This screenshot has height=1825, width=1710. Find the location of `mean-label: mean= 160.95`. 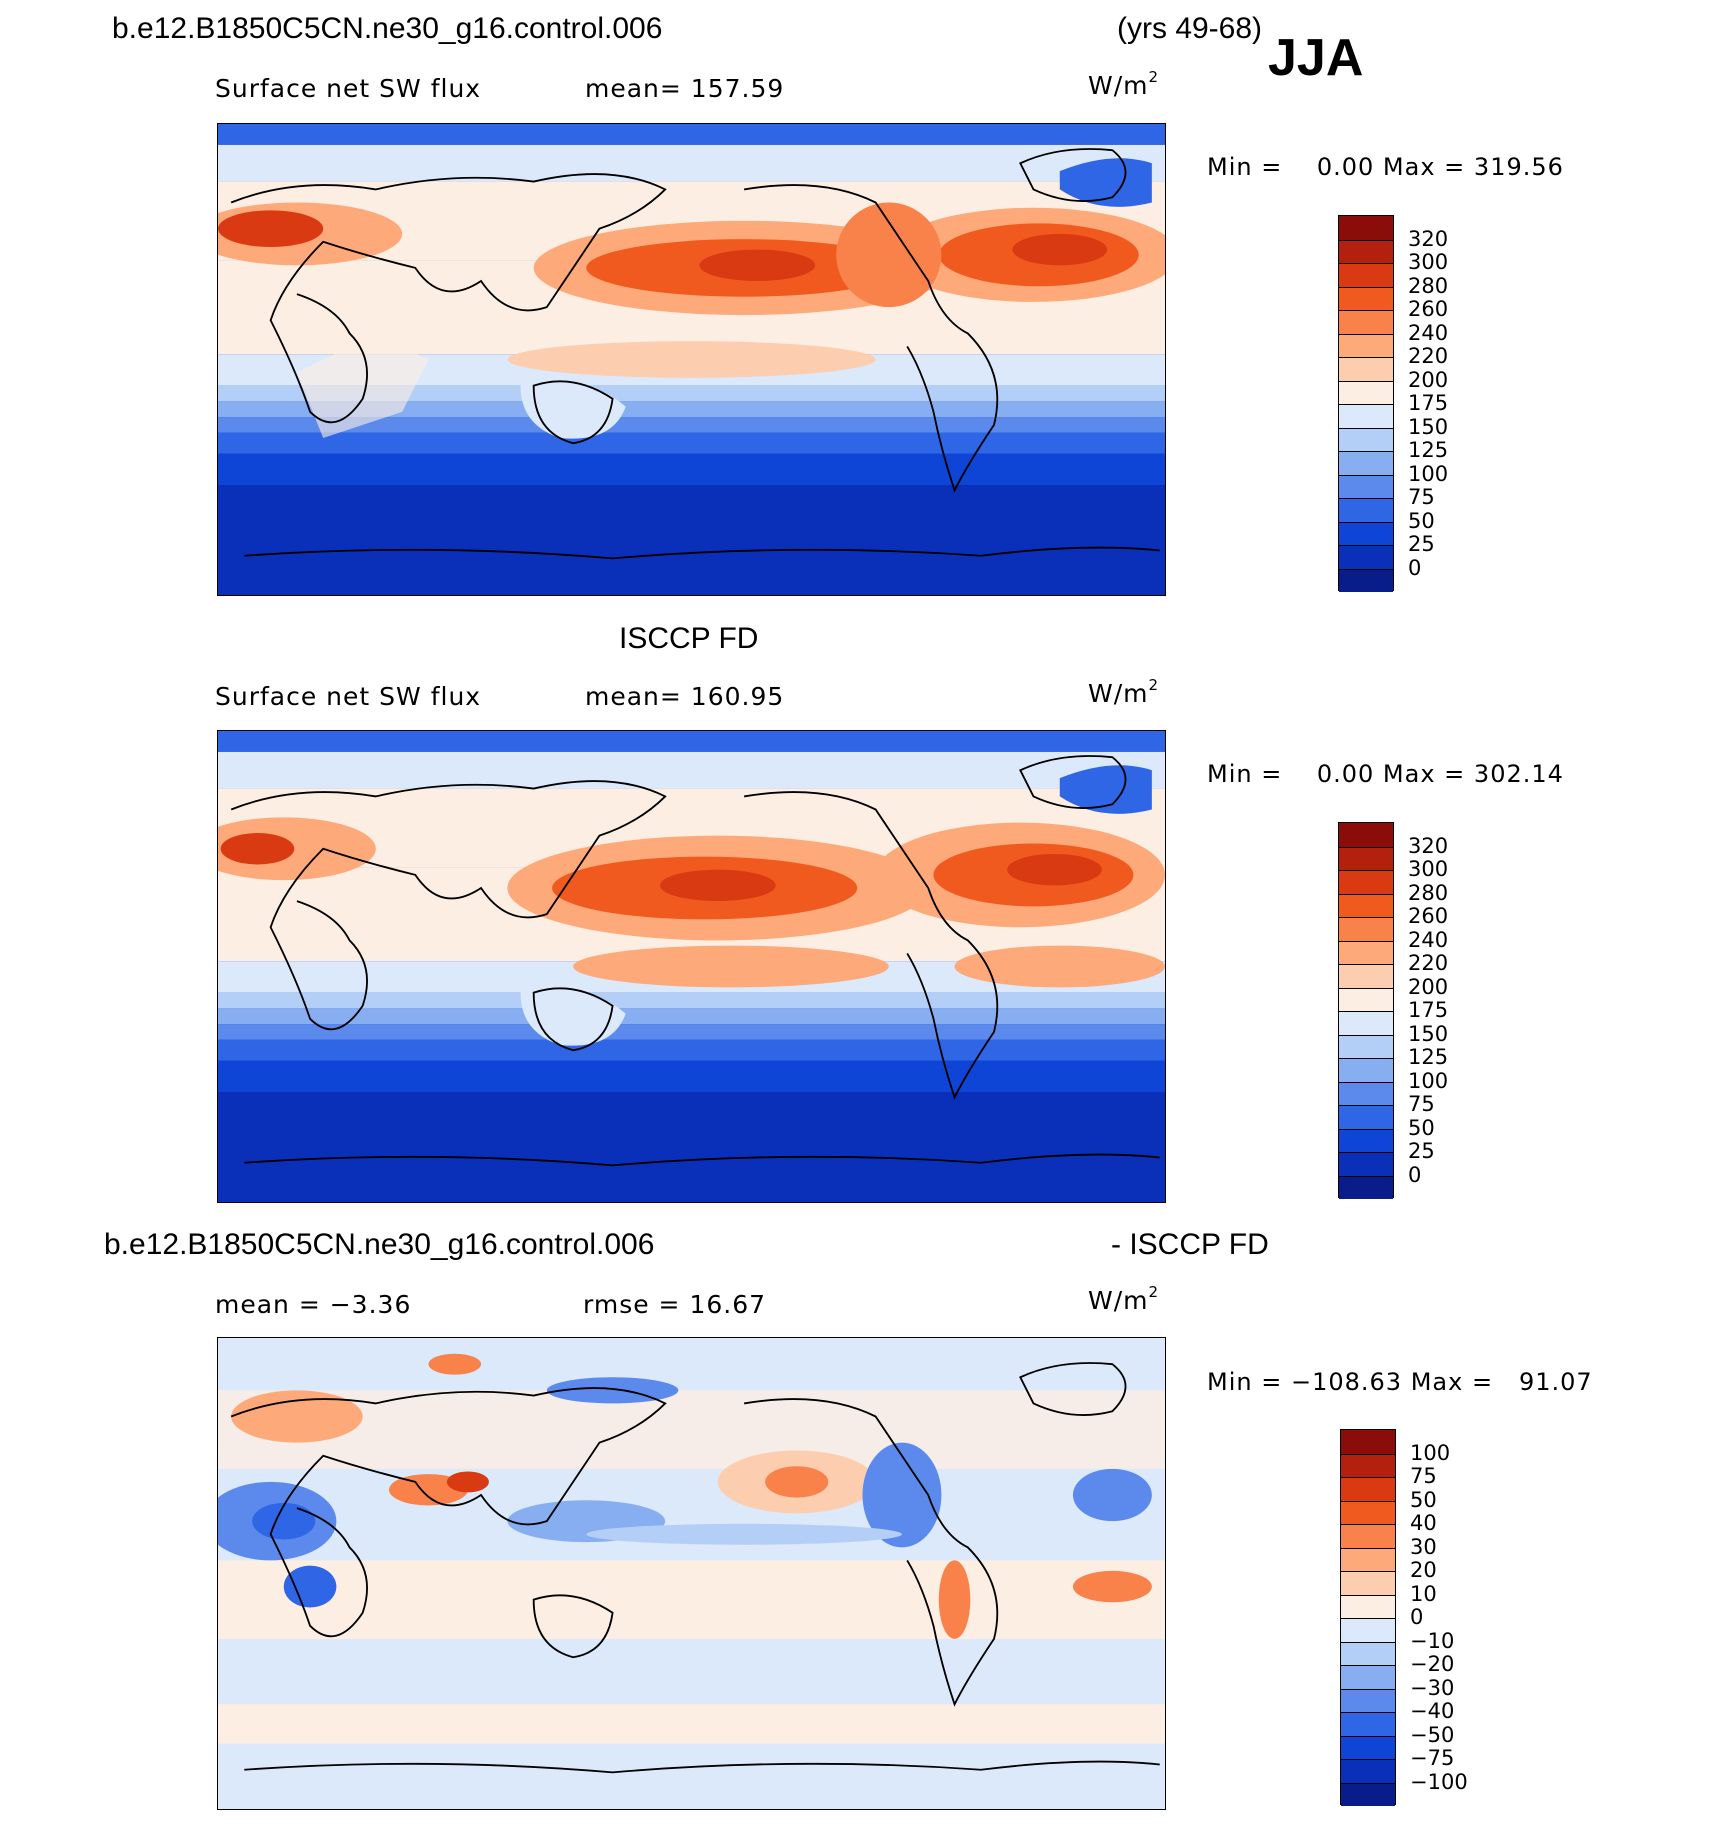

mean-label: mean= 160.95 is located at coordinates (685, 696).